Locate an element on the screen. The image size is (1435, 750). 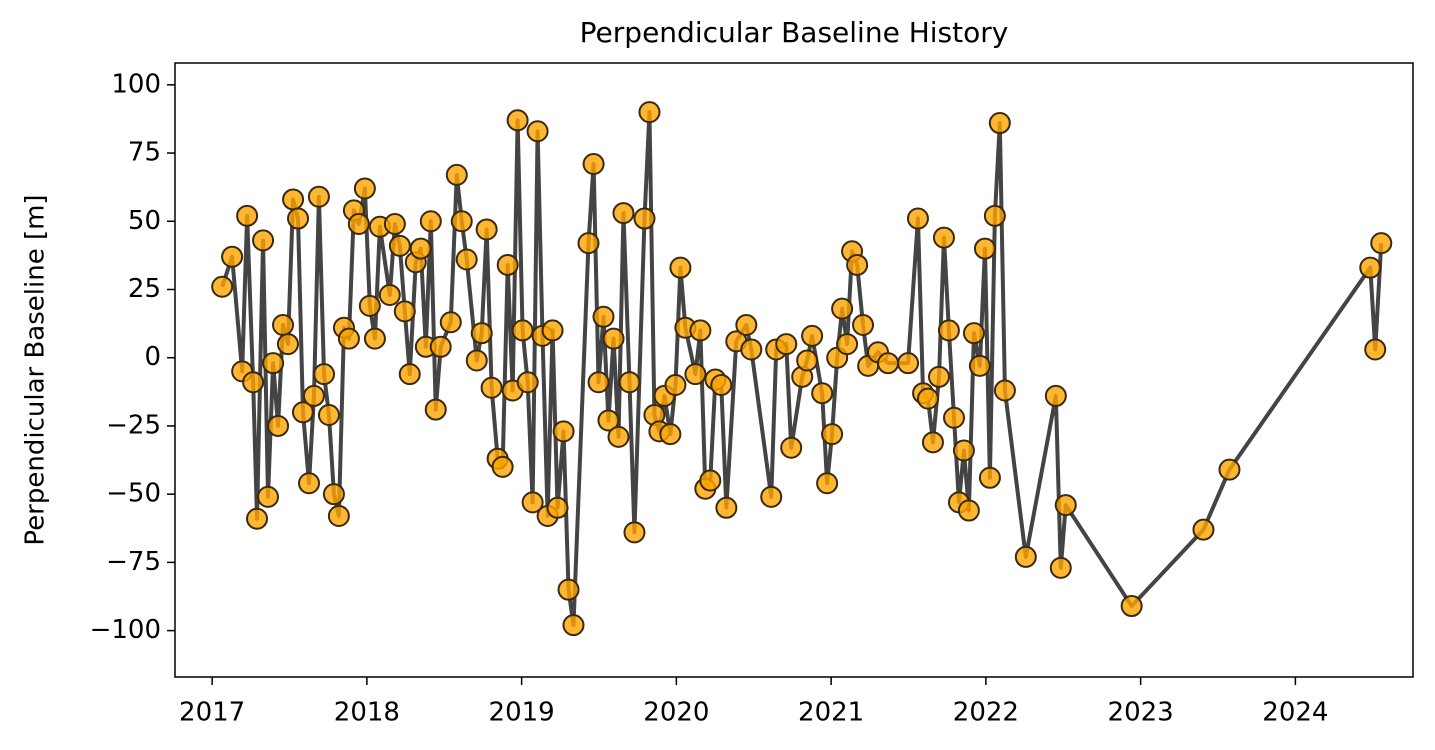
chart-title: Perpendicular Baseline History is located at coordinates (794, 32).